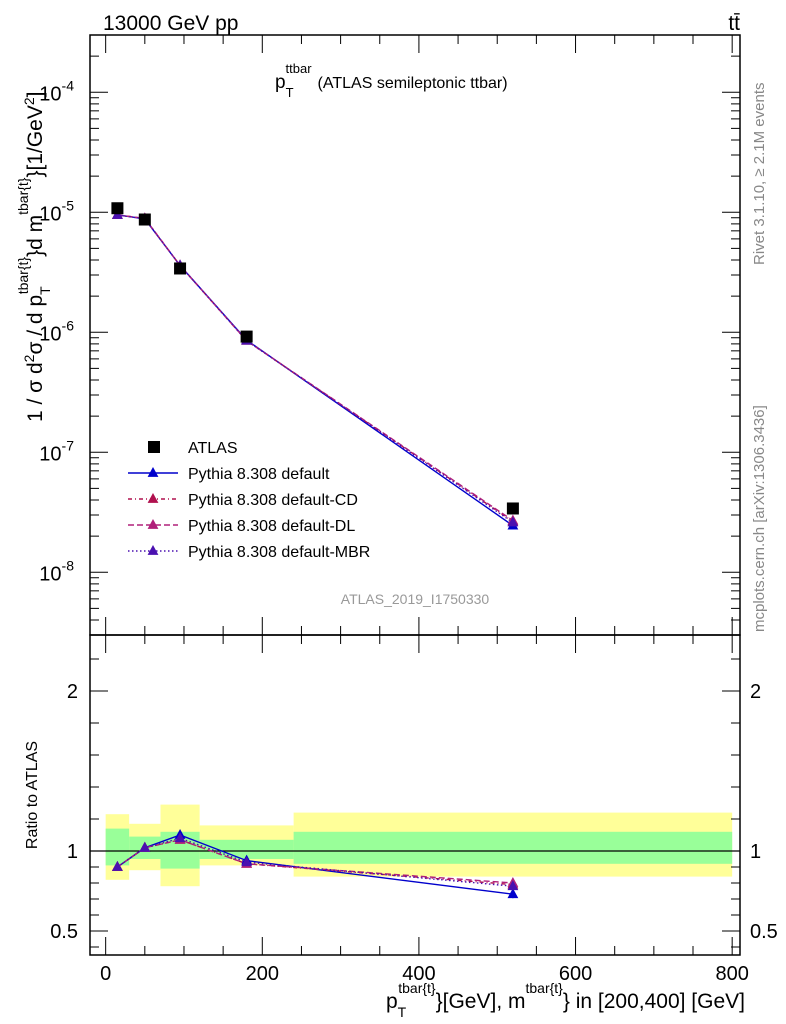  What do you see at coordinates (105, 974) in the screenshot?
I see `x-tick-label: 0` at bounding box center [105, 974].